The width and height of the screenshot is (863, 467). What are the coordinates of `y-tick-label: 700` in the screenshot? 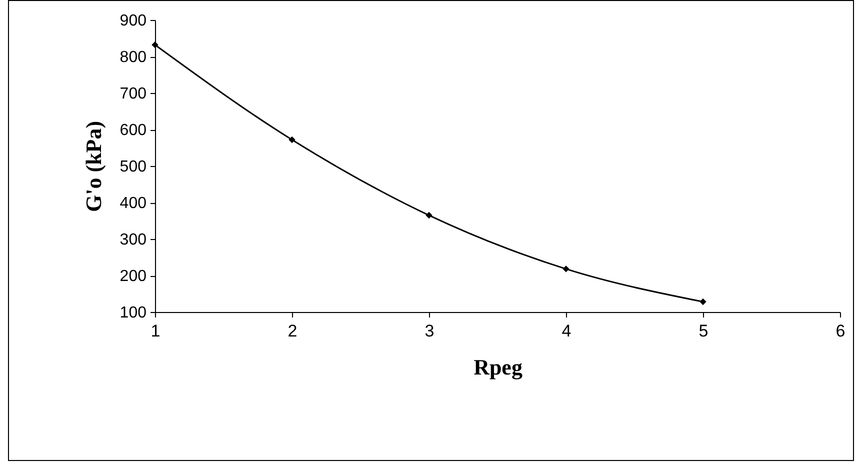 It's located at (133, 94).